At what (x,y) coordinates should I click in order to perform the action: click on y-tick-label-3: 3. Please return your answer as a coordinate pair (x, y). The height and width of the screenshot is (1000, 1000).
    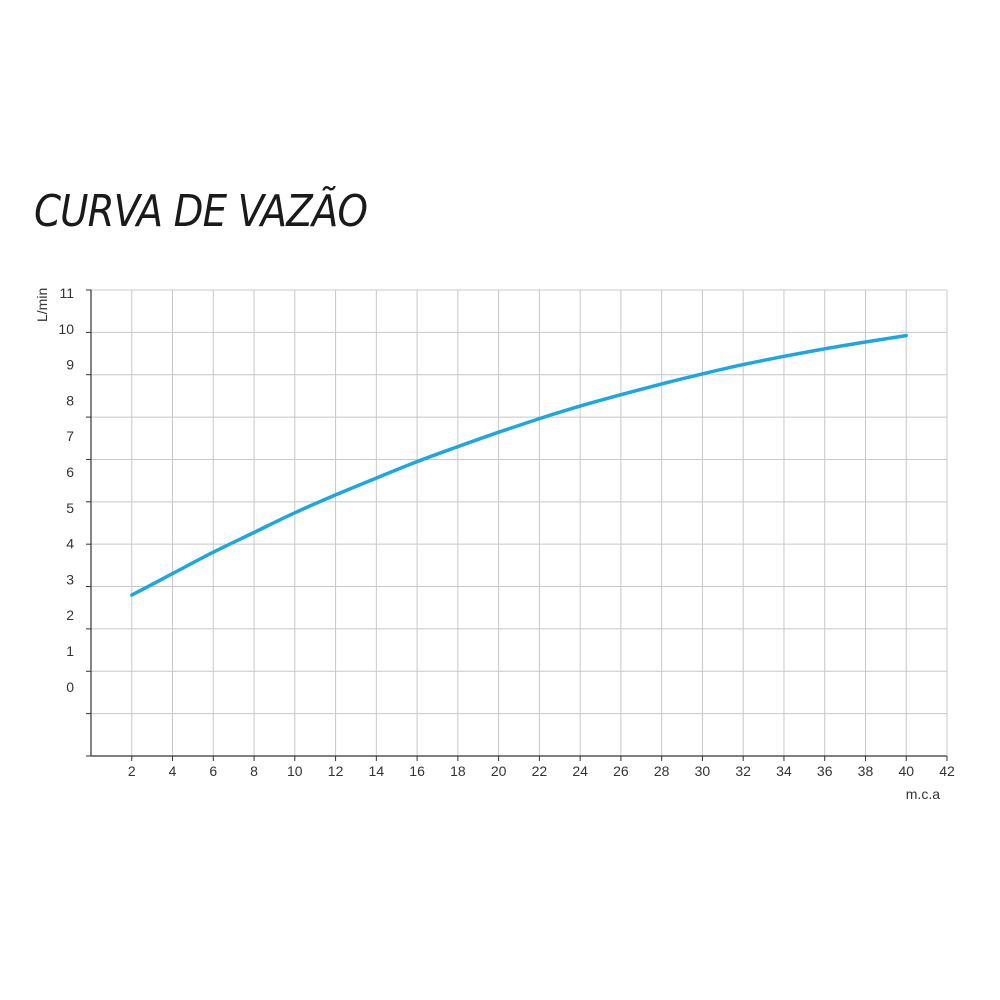
    Looking at the image, I should click on (70, 579).